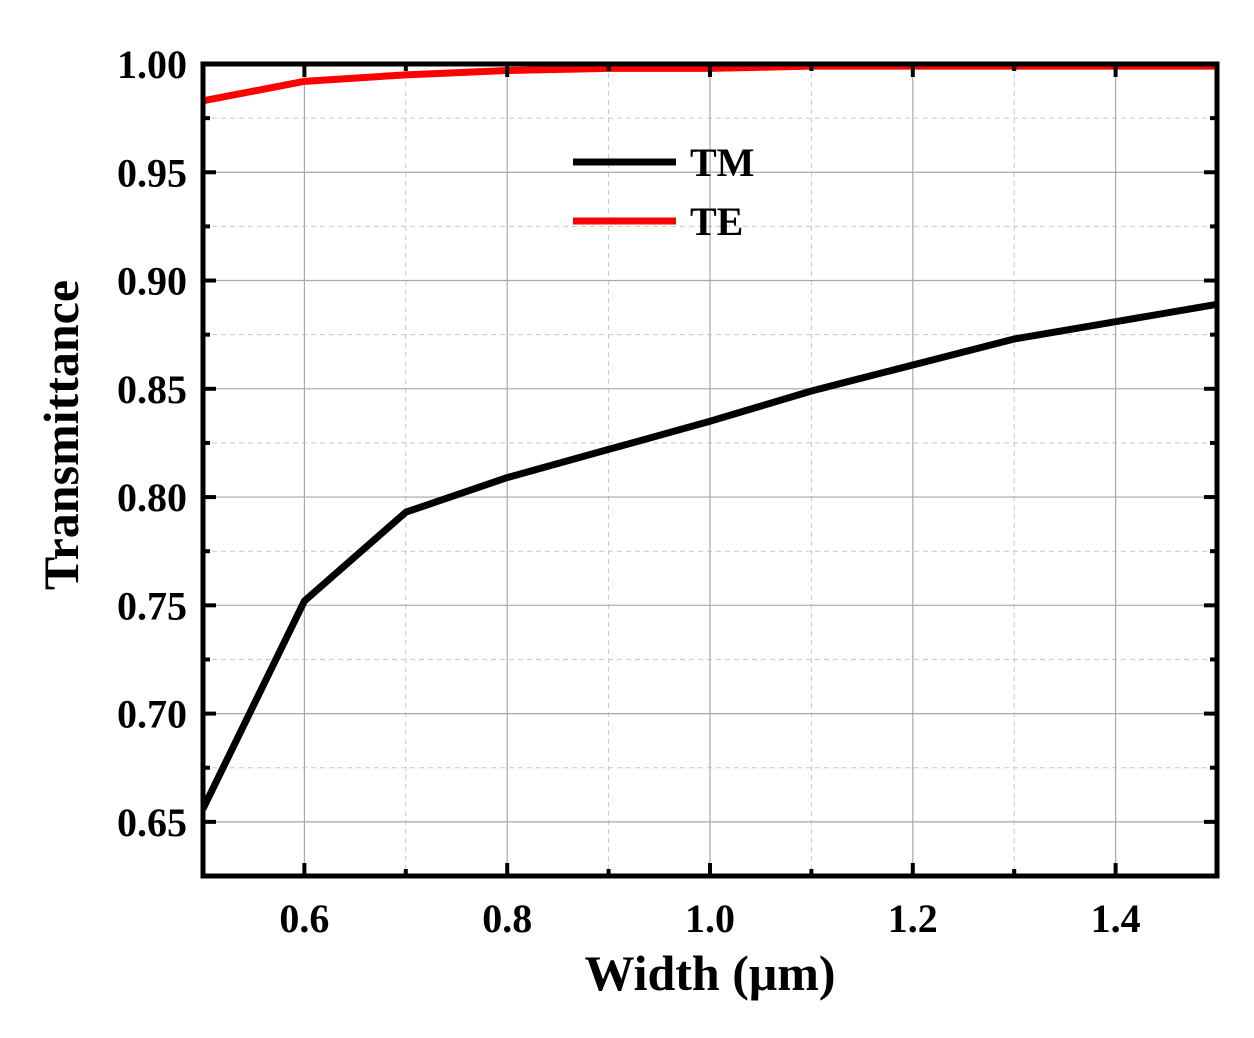  I want to click on x-tick-label: 1.0, so click(710, 918).